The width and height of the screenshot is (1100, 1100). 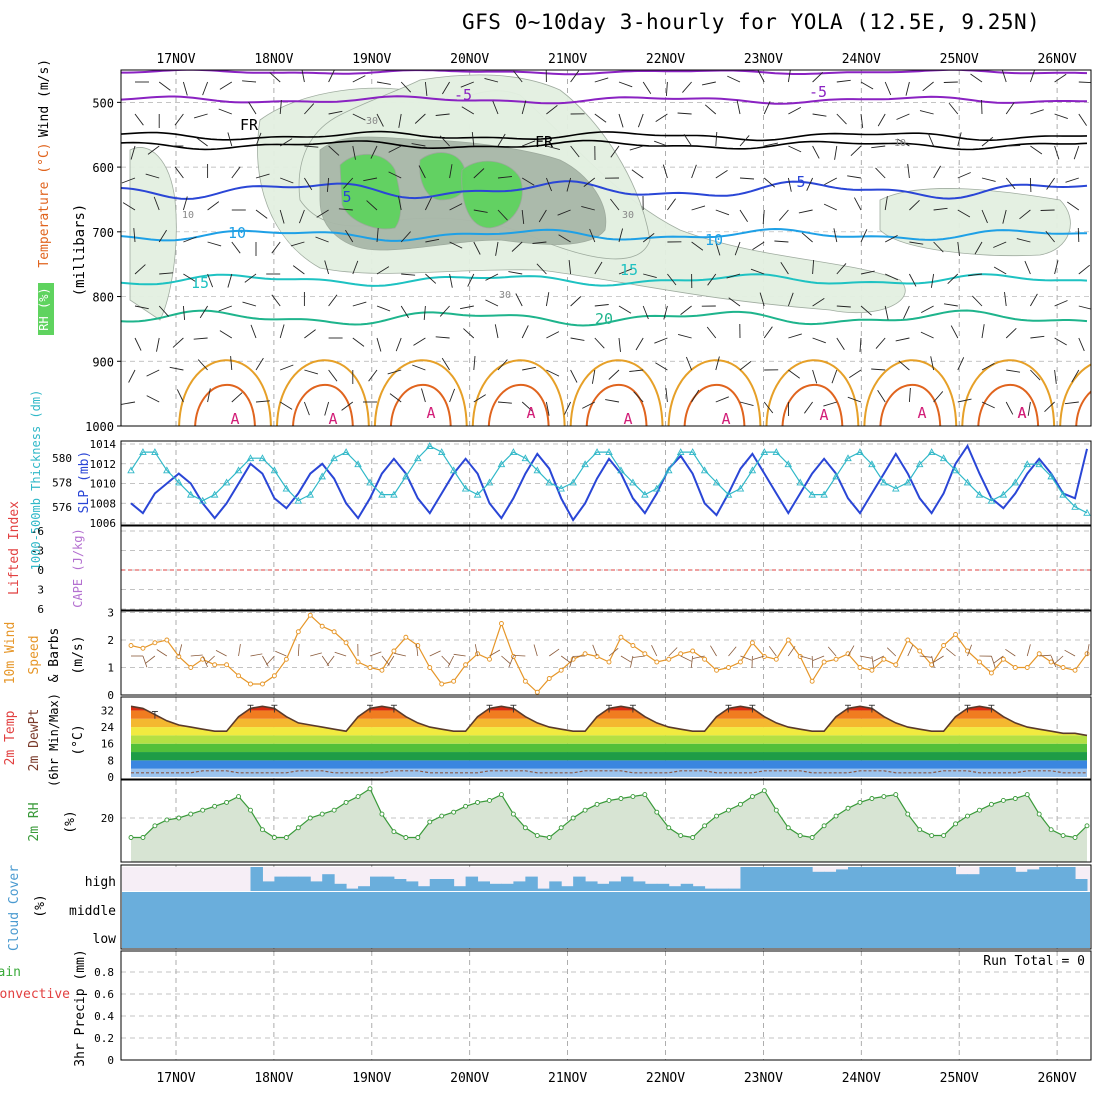 I want to click on temperature-unit-label: (°C), so click(x=78, y=739).